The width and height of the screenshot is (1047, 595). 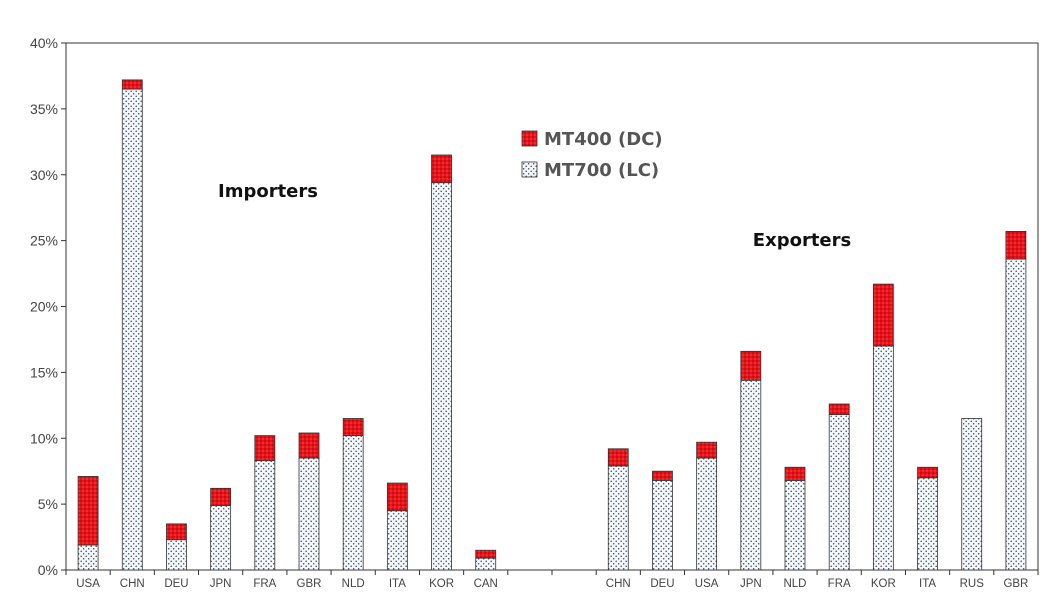 I want to click on y-tick-label: 0%, so click(x=48, y=570).